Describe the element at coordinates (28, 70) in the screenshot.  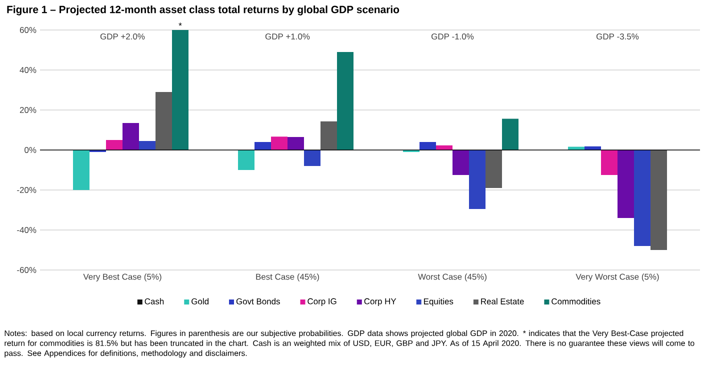
I see `y-tick-label: 40%` at that location.